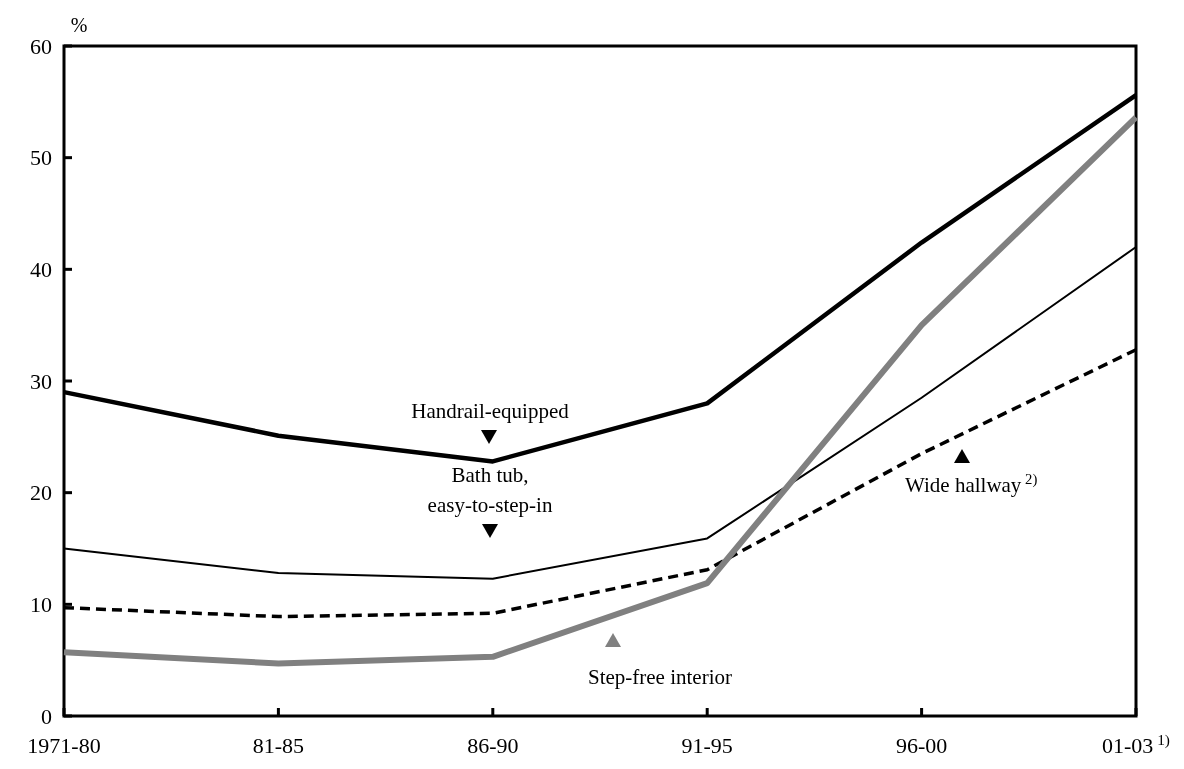 This screenshot has width=1184, height=769. What do you see at coordinates (278, 745) in the screenshot?
I see `x-tick-label: 81-85` at bounding box center [278, 745].